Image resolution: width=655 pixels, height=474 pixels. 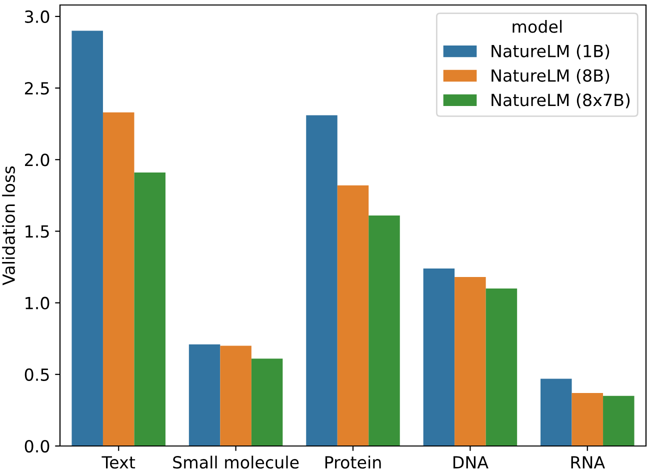 I want to click on x-tick-label: Protein, so click(x=353, y=462).